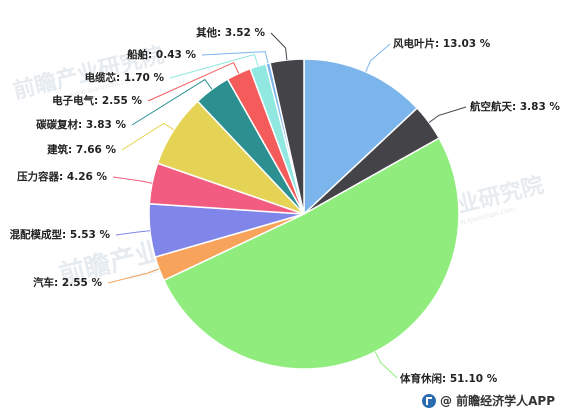  What do you see at coordinates (230, 32) in the screenshot?
I see `slice-label-11: 其他: 3.52 %` at bounding box center [230, 32].